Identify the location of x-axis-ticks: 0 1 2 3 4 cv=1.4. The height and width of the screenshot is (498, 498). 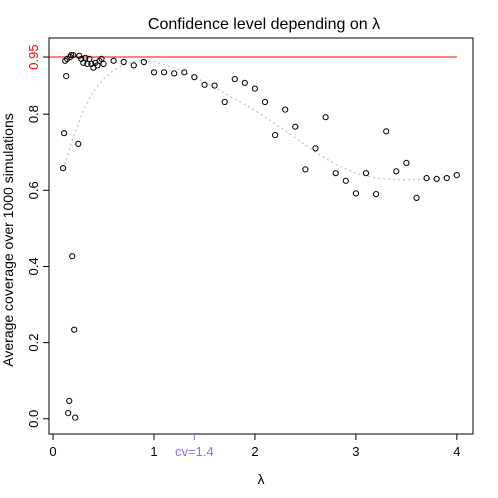
(254, 446).